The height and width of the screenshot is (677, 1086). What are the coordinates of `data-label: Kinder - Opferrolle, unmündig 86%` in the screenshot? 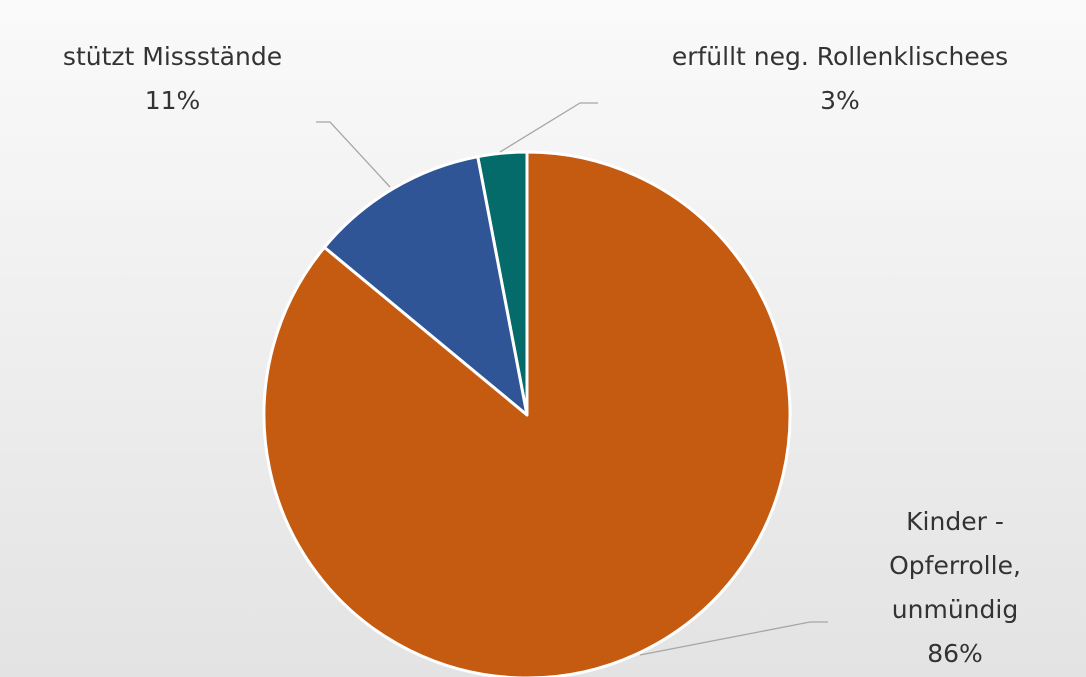 It's located at (955, 588).